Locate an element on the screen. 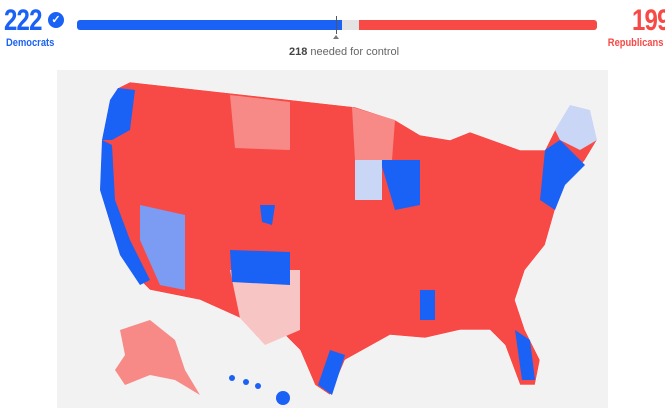  threshold-number: 218 is located at coordinates (298, 52).